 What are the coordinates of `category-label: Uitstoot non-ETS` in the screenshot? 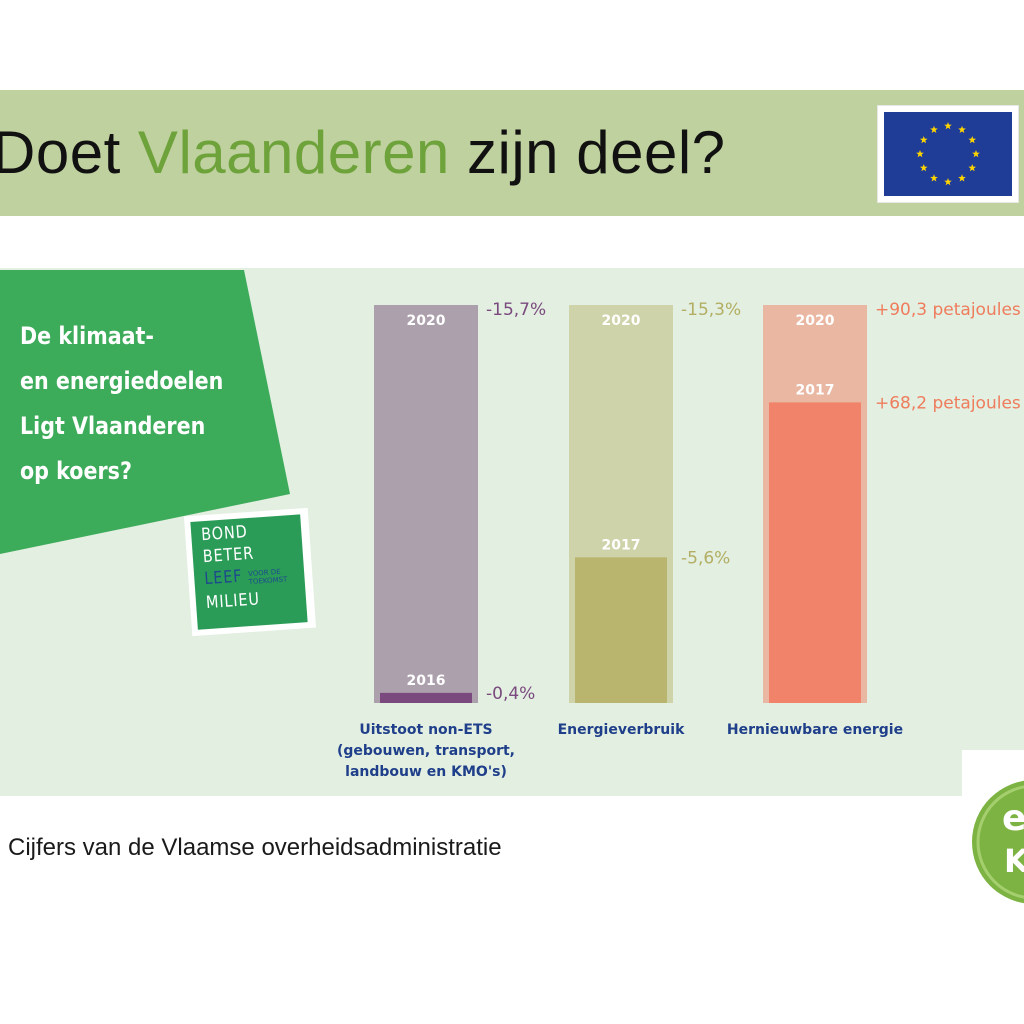 It's located at (425, 730).